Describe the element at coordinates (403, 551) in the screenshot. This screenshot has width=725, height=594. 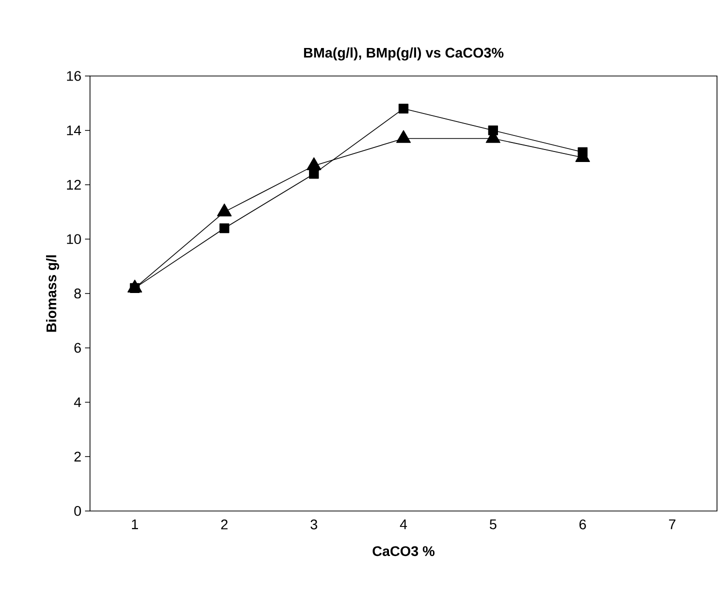
I see `x-axis-title: CaCO3 %` at that location.